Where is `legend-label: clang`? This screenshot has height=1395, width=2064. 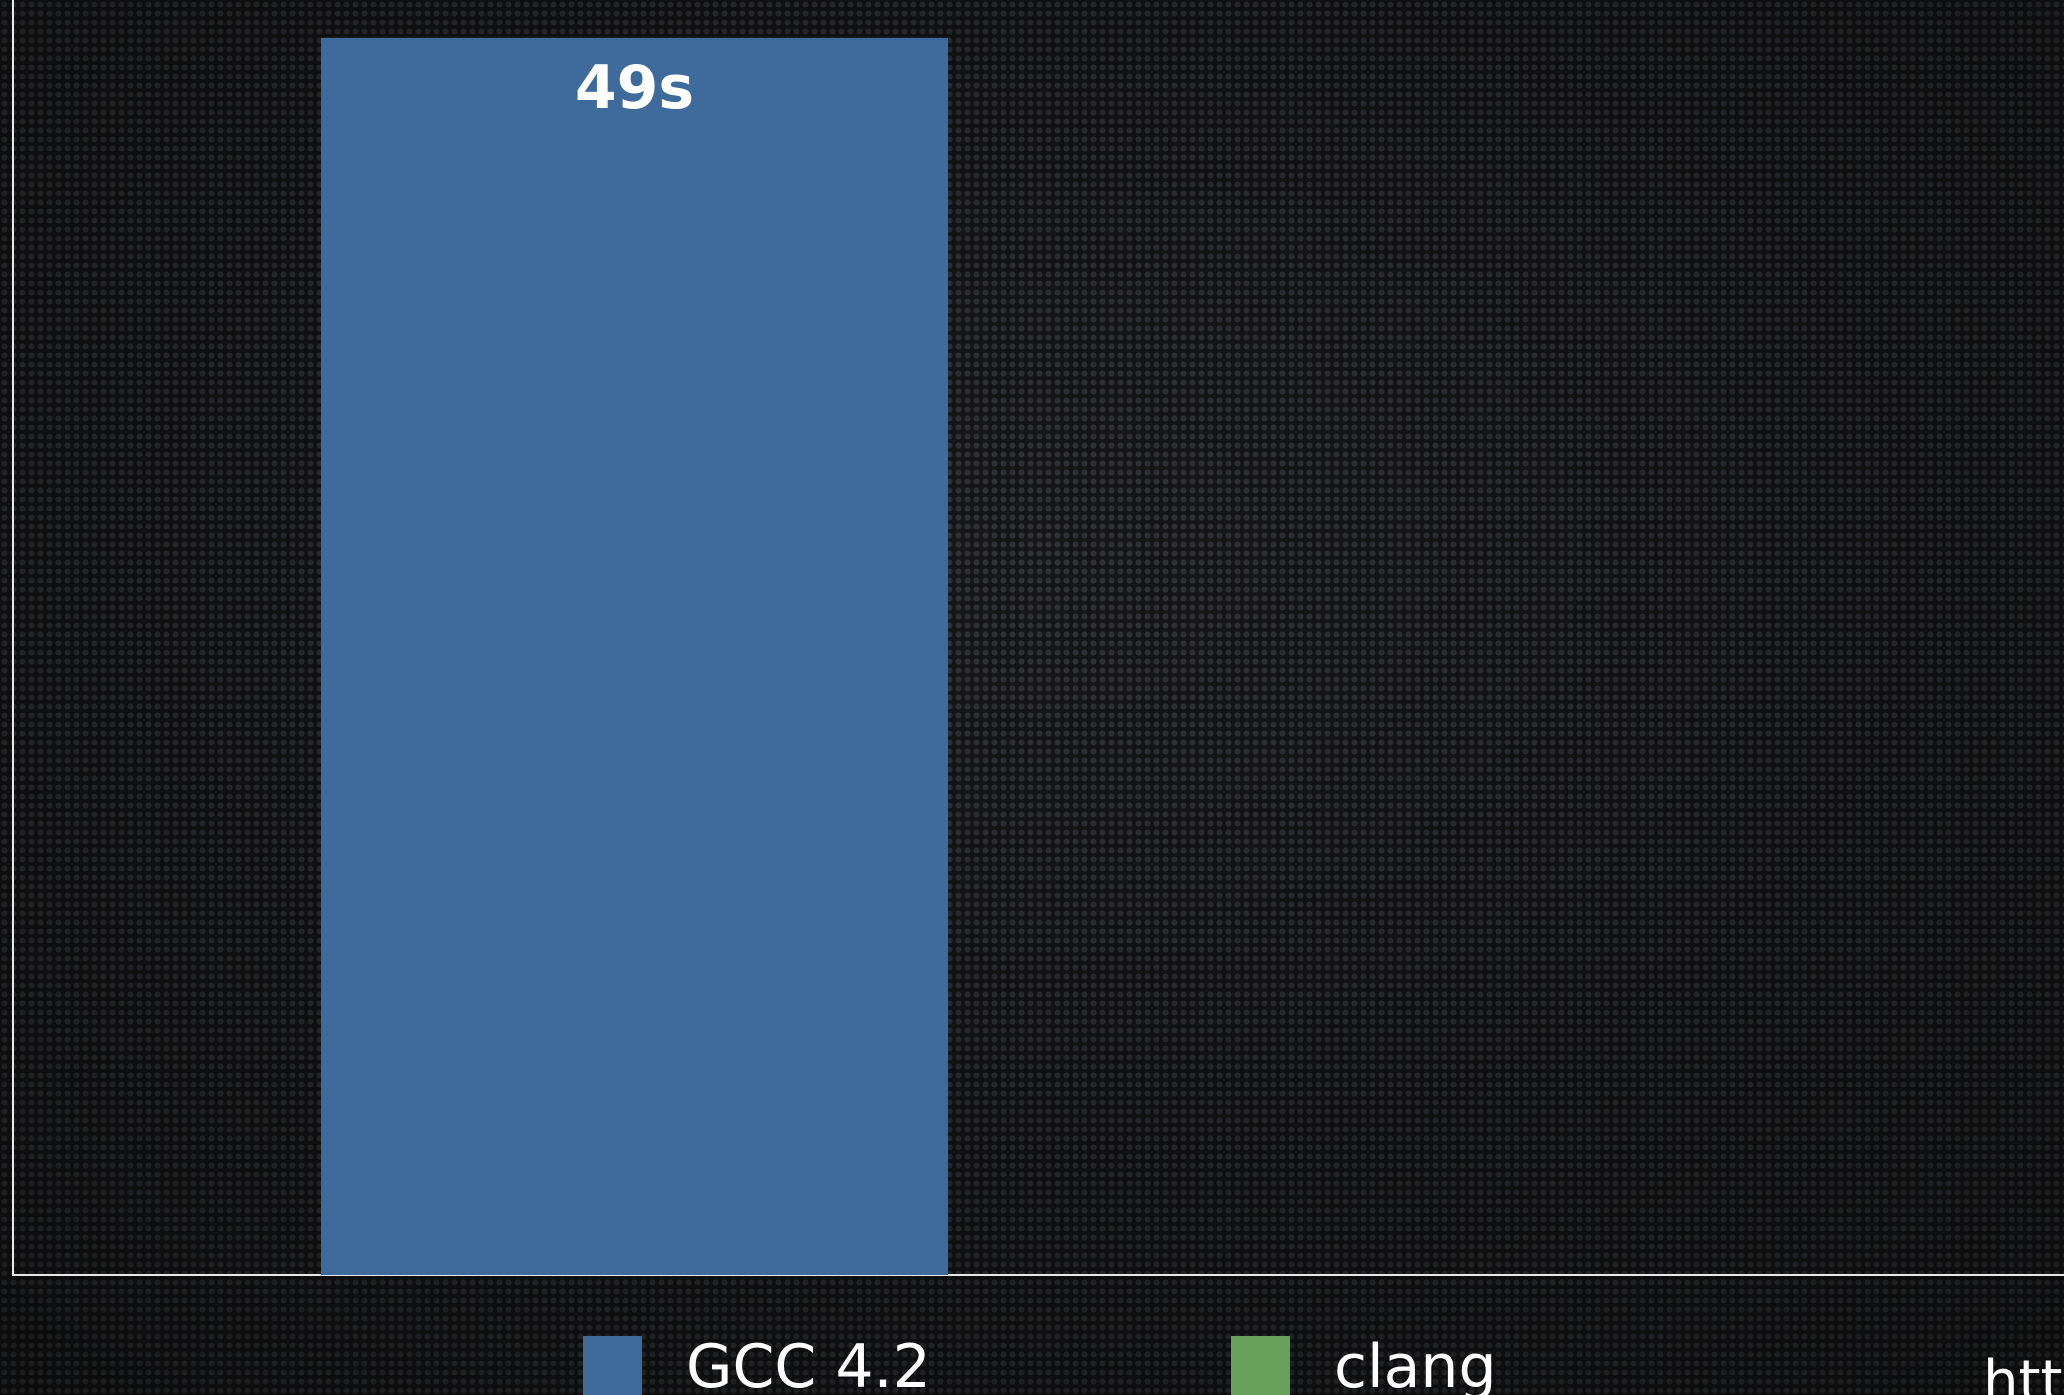
legend-label: clang is located at coordinates (1415, 1363).